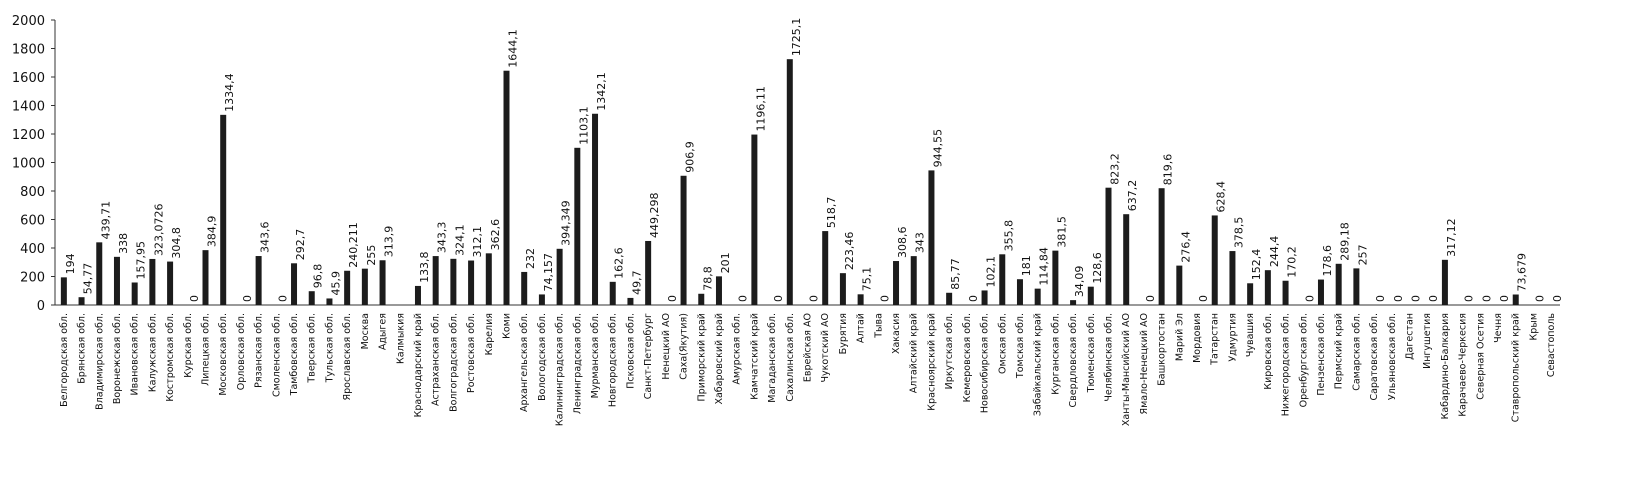 The image size is (1635, 477). I want to click on value-label: 1334,4, so click(229, 92).